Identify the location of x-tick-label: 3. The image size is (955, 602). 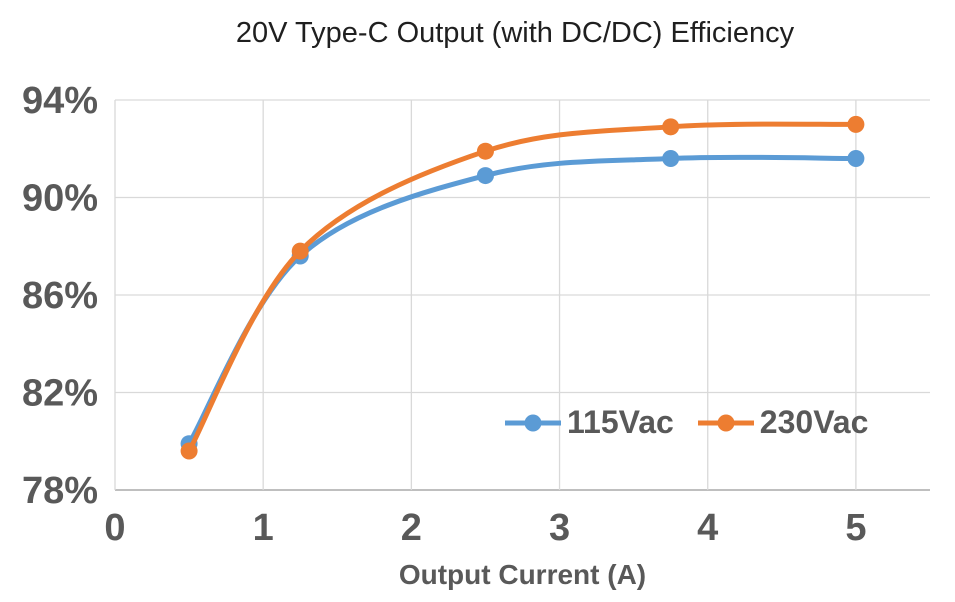
(559, 528).